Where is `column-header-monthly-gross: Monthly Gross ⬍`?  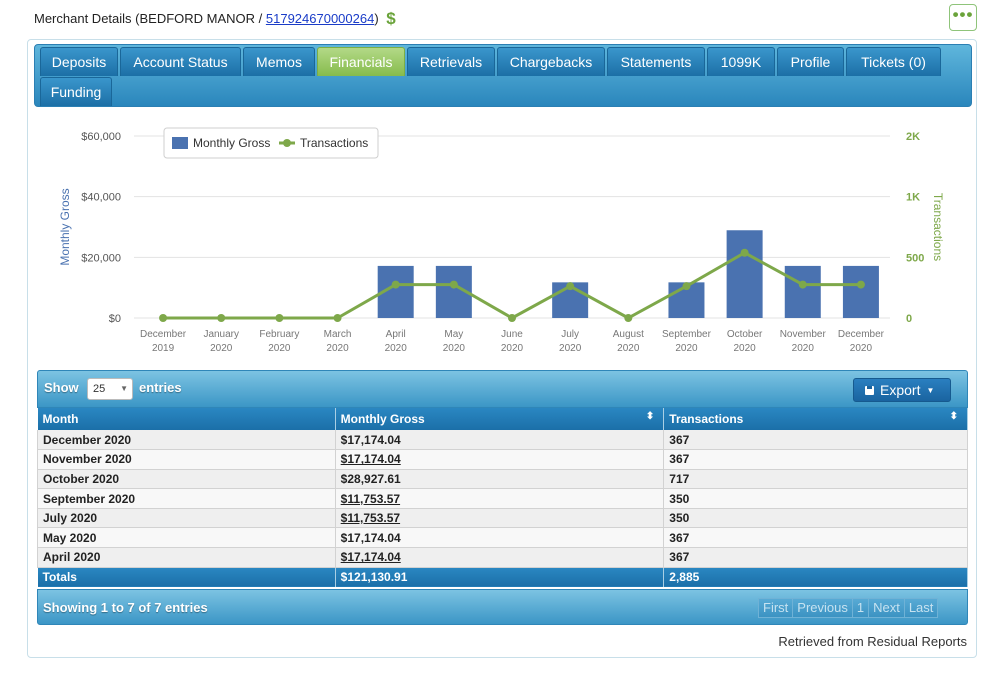
column-header-monthly-gross: Monthly Gross ⬍ is located at coordinates (500, 419).